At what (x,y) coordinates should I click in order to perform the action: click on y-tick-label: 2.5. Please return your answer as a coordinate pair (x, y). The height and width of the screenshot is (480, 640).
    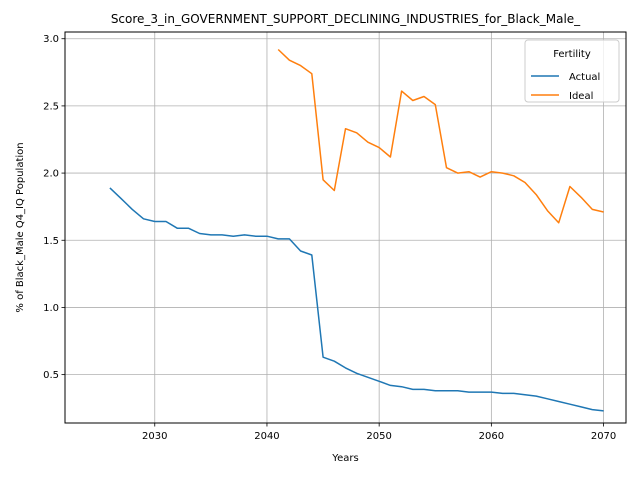
    Looking at the image, I should click on (51, 106).